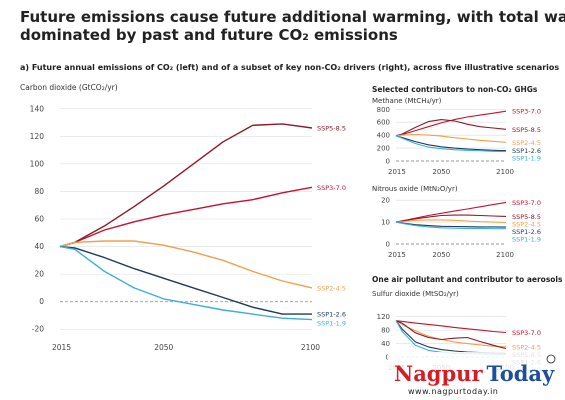  I want to click on co2-label-ssp3-7-0: SSP3-7.0, so click(331, 188).